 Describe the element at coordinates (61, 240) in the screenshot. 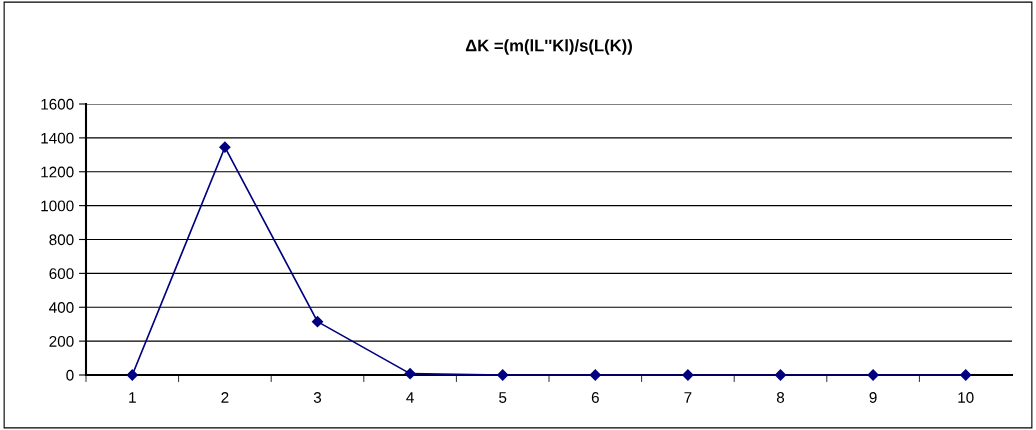

I see `y-tick-label: 800` at that location.